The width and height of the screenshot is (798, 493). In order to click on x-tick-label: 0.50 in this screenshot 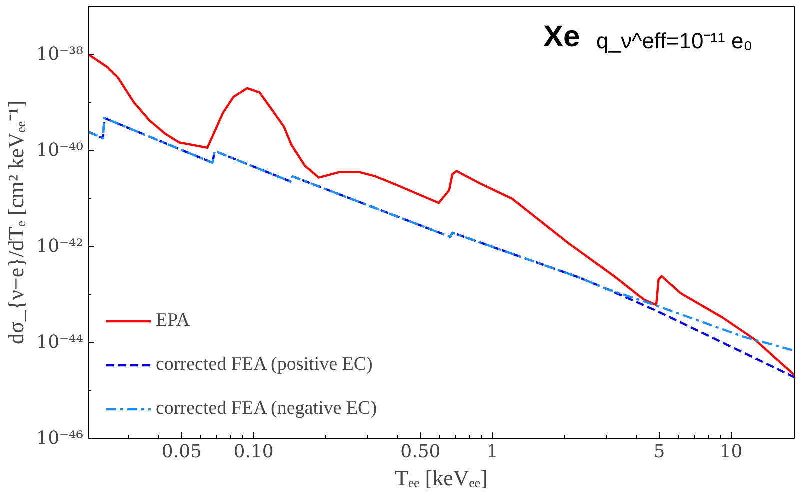, I will do `click(420, 452)`.